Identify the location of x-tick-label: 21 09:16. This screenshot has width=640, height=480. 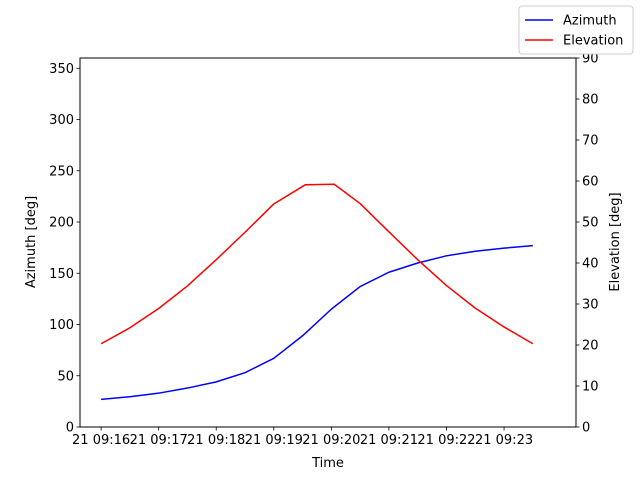
(101, 440).